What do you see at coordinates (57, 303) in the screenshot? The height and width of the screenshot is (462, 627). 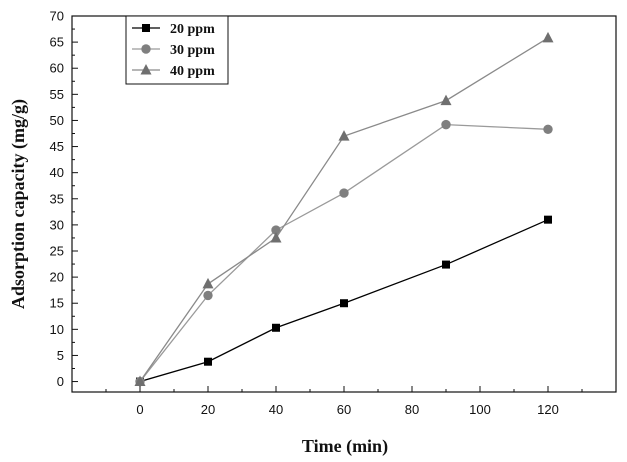 I see `y-tick-label: 15` at bounding box center [57, 303].